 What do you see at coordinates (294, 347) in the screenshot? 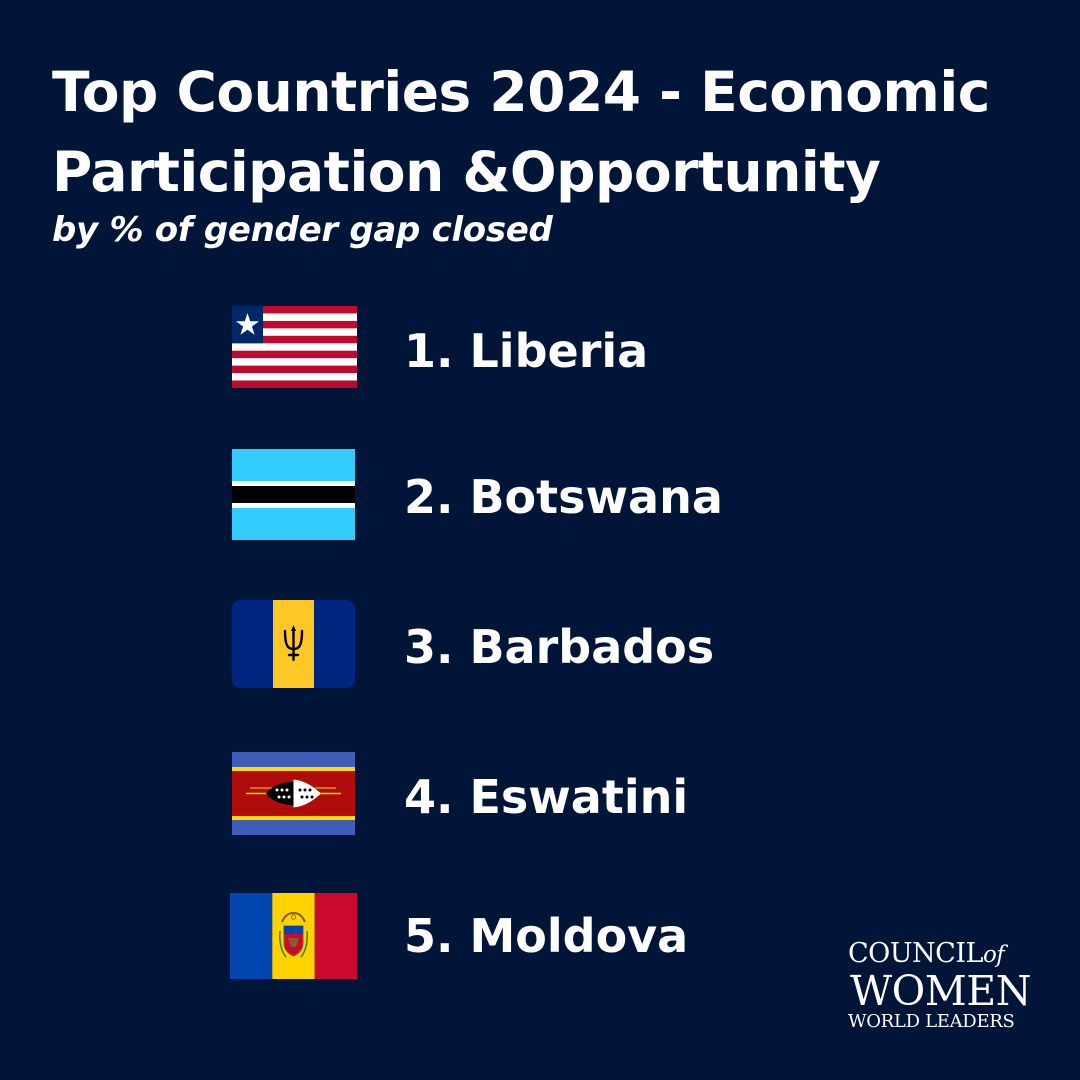
I see `liberia-flag-icon` at bounding box center [294, 347].